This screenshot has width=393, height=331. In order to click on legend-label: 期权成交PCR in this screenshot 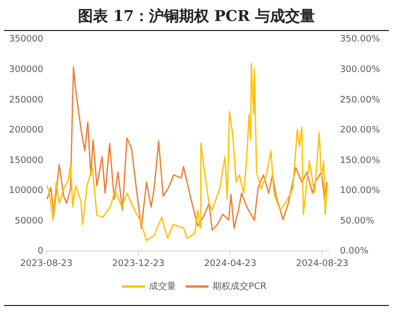, I will do `click(239, 286)`.